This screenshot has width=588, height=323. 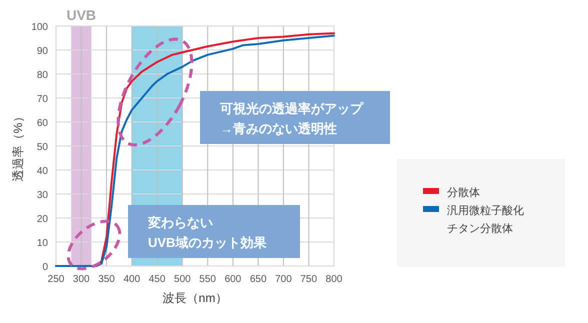 I want to click on y-tick-label: 50, so click(x=42, y=147).